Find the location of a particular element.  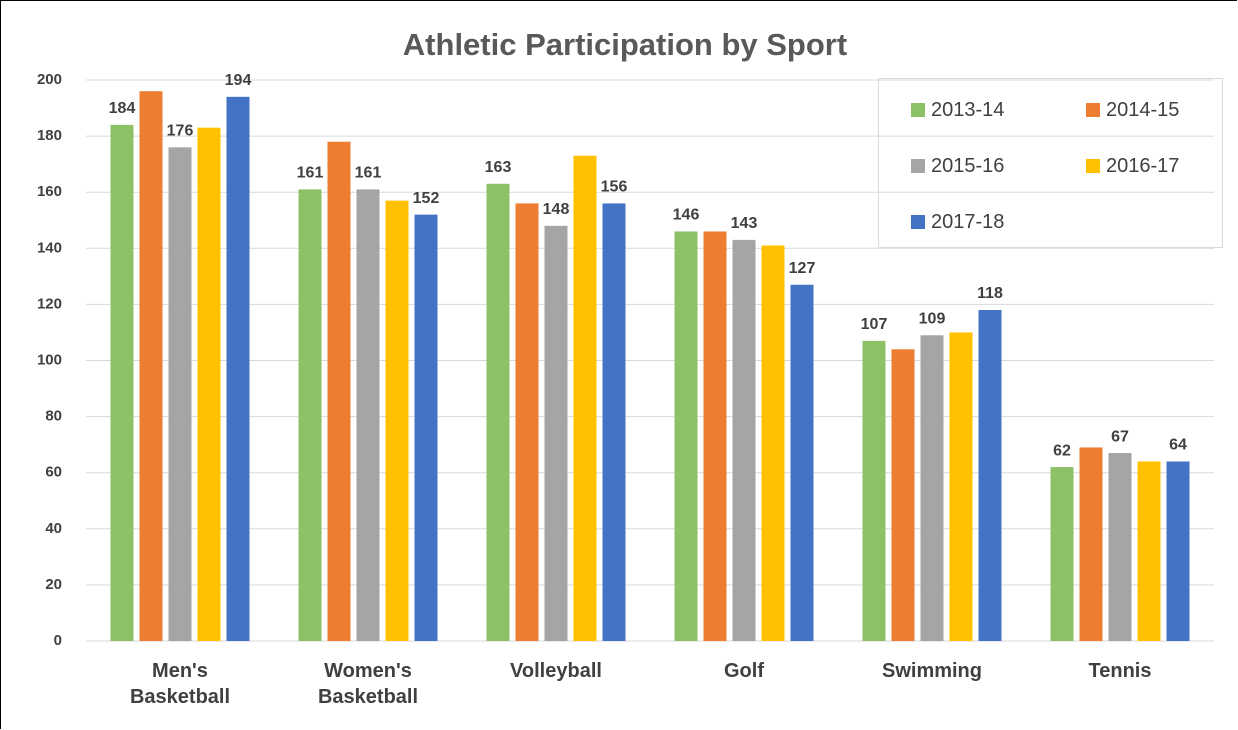

y-tick-label: 40 is located at coordinates (53, 528).